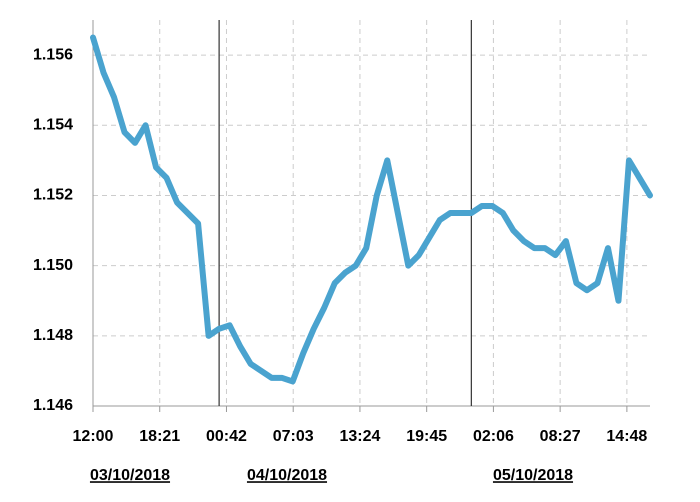  I want to click on y-tick-label: 1.156, so click(53, 54).